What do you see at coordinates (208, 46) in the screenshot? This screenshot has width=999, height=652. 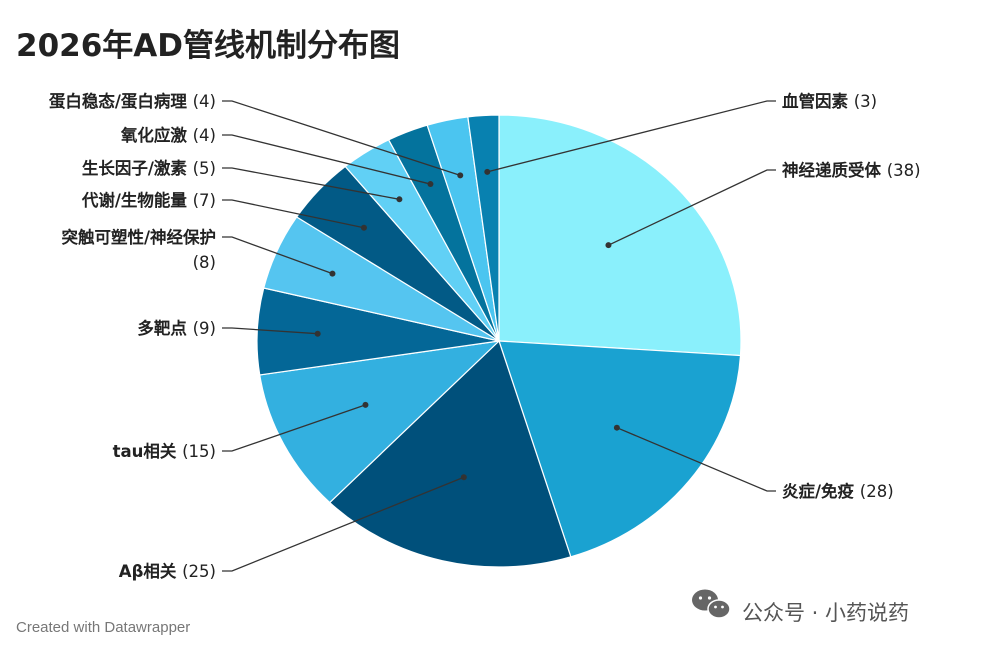 I see `chart-title: 2026年AD管线机制分布图` at bounding box center [208, 46].